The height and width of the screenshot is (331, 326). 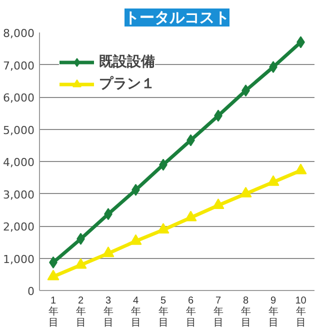 What do you see at coordinates (31, 291) in the screenshot?
I see `y-tick-label: 0` at bounding box center [31, 291].